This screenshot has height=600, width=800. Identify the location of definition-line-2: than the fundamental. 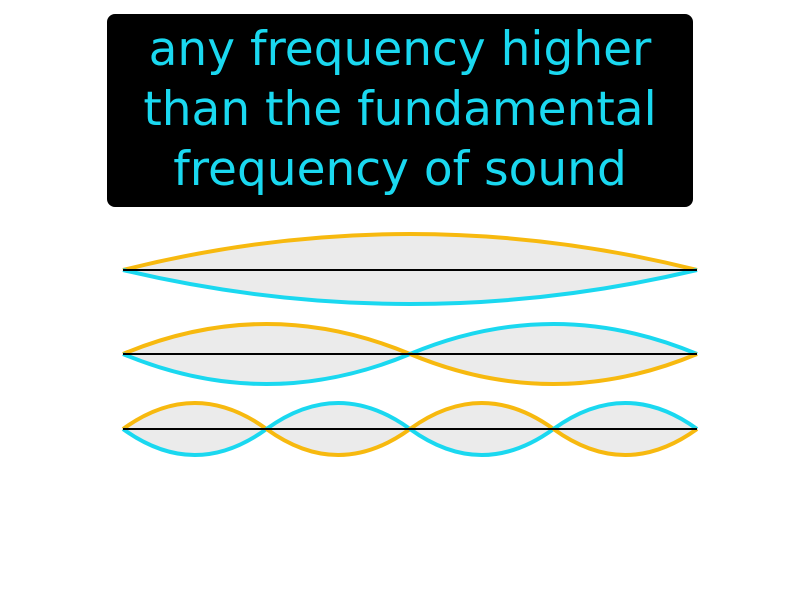
(400, 109).